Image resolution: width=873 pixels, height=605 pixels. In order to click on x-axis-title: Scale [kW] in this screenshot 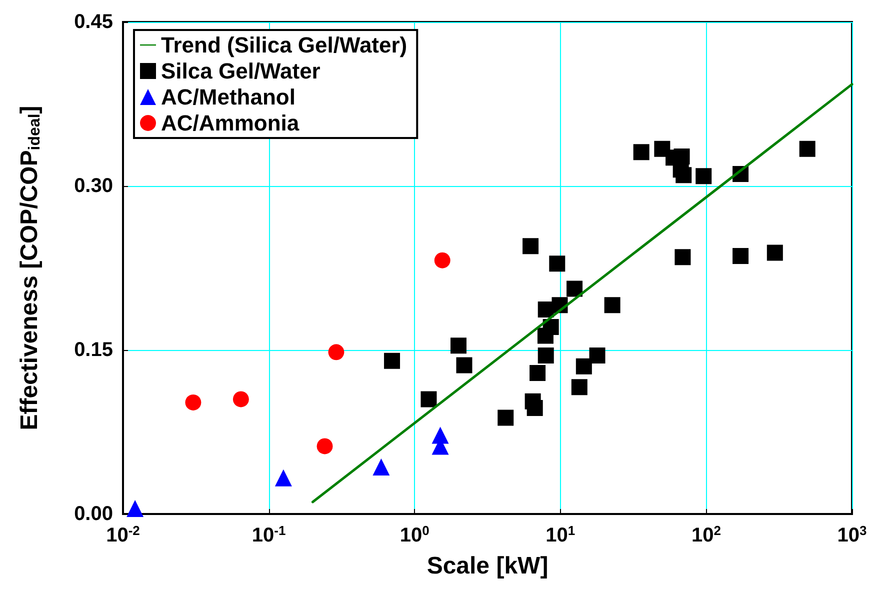, I will do `click(487, 566)`.